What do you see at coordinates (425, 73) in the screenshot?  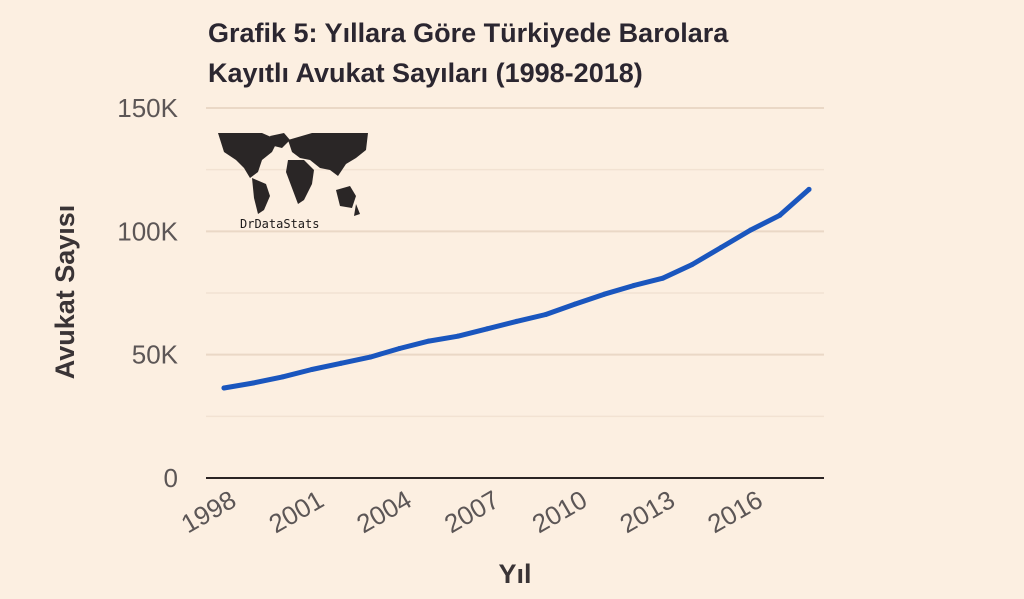 I see `chart-title-line-2: Kayıtlı Avukat Sayıları (1998-2018)` at bounding box center [425, 73].